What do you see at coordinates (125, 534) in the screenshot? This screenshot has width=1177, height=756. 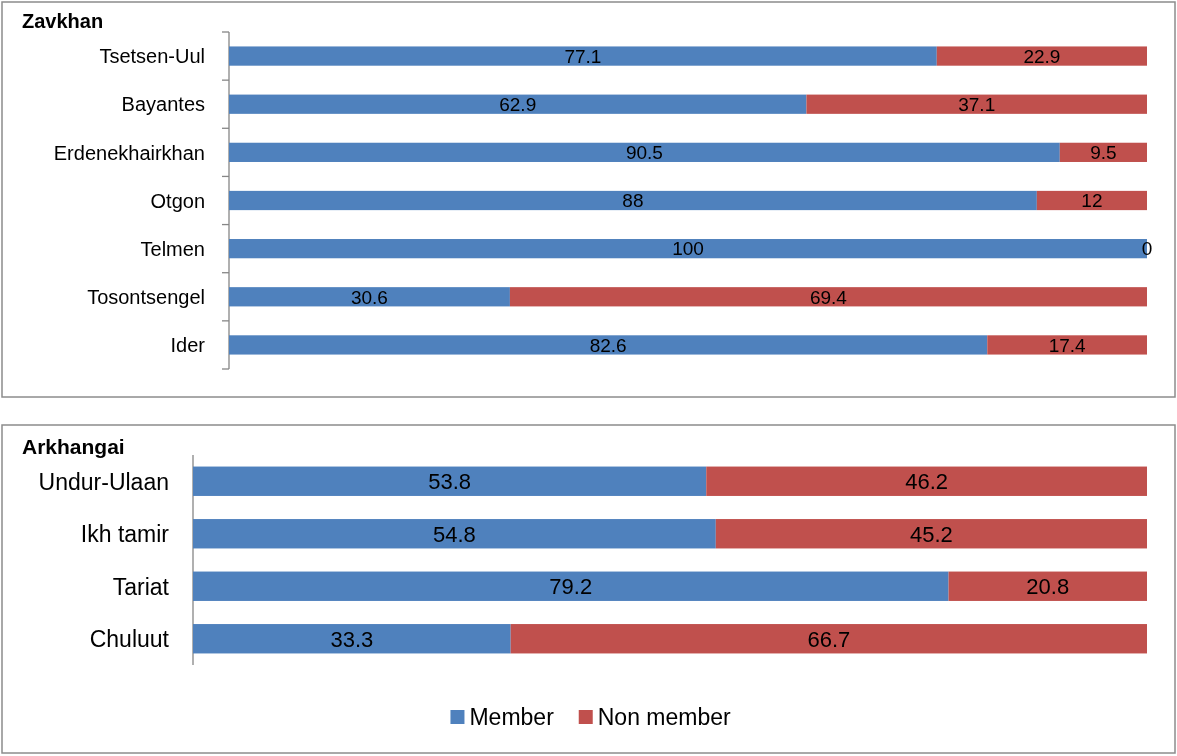 I see `y-tick-label: Ikh tamir` at bounding box center [125, 534].